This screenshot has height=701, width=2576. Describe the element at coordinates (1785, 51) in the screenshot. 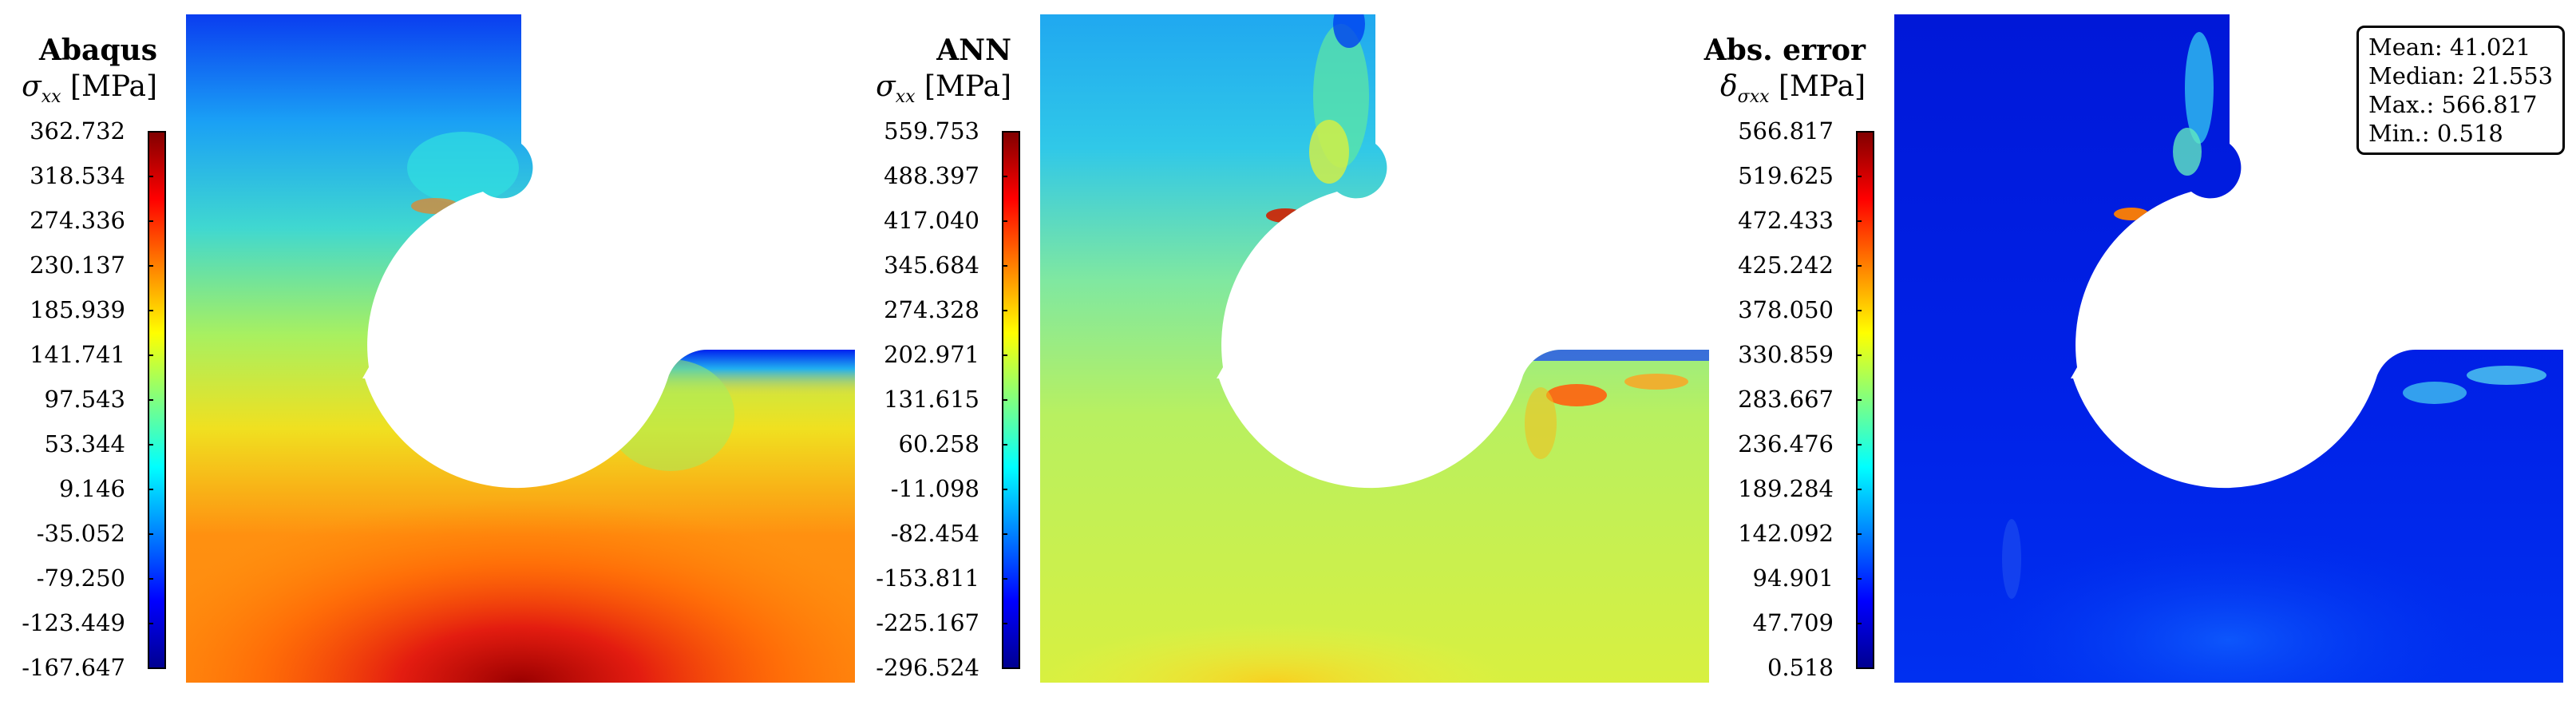

I see `error-title: Abs. error` at that location.